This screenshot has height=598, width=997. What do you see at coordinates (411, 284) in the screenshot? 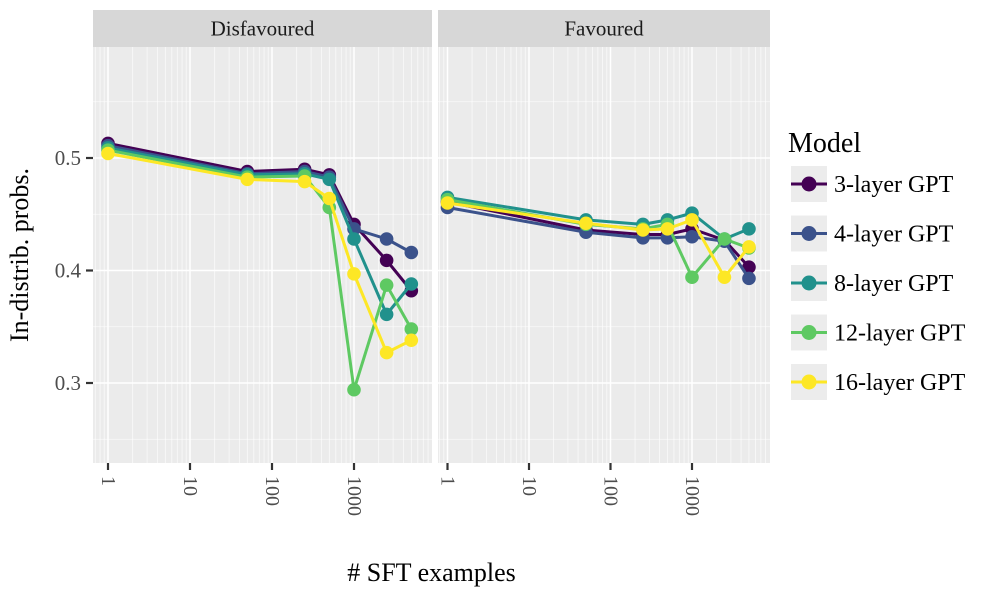
I see `data-point-8-layer-gpt-disfavoured-x5000` at bounding box center [411, 284].